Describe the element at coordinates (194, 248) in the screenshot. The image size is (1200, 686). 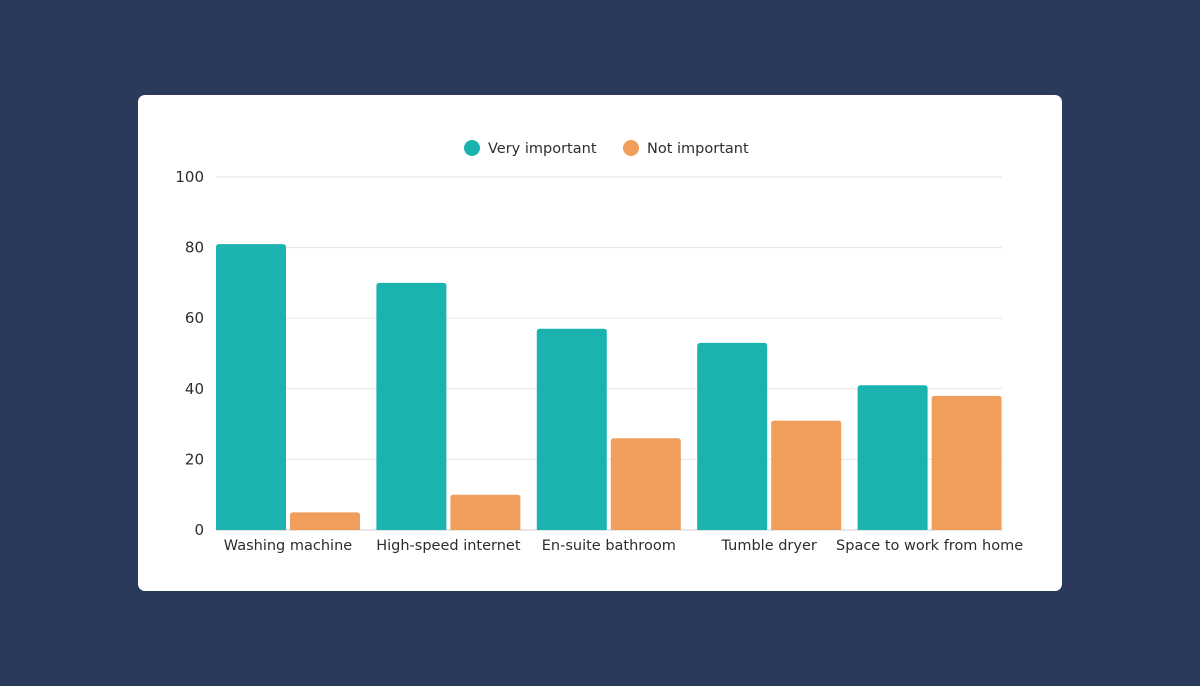
I see `y-tick-label: 80` at that location.